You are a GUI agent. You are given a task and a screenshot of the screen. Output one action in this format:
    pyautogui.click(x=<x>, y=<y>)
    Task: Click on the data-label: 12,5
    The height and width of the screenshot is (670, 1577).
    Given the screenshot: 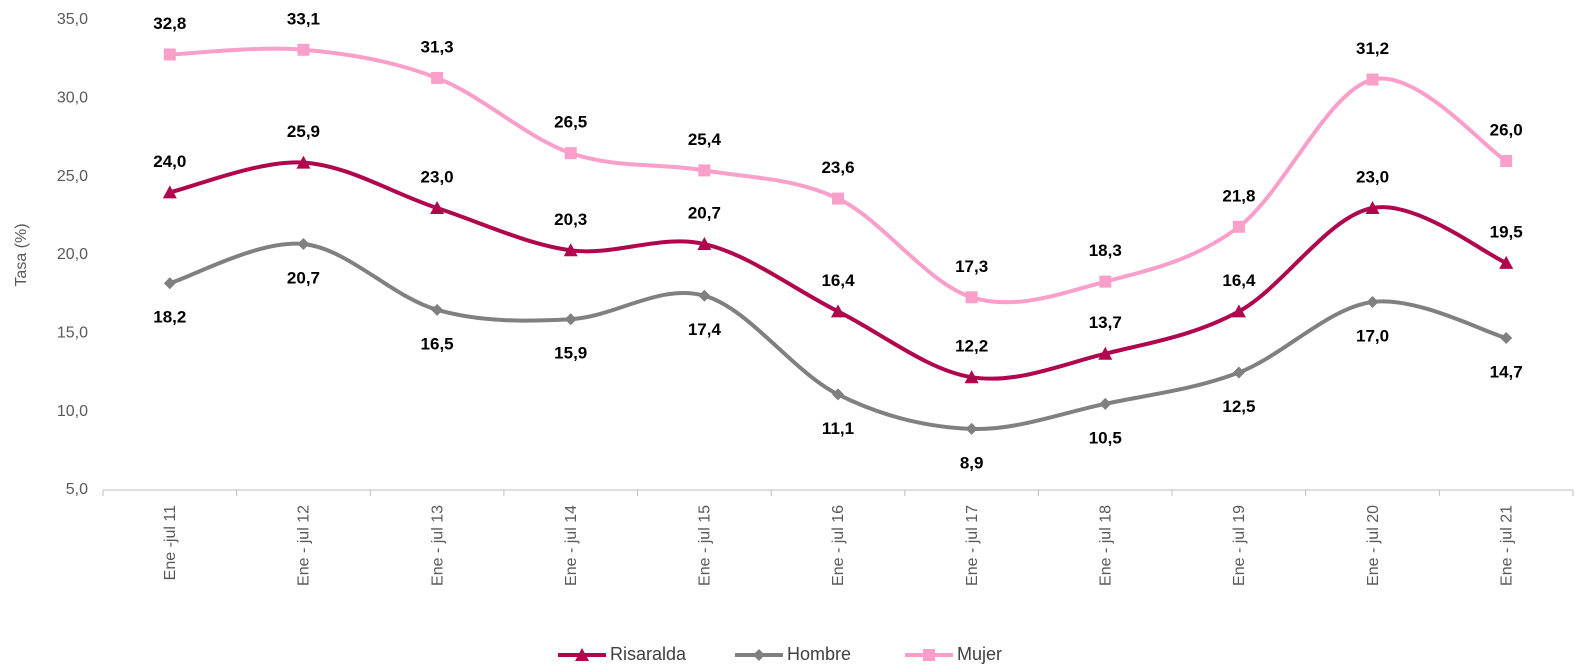 What is the action you would take?
    pyautogui.click(x=1238, y=406)
    